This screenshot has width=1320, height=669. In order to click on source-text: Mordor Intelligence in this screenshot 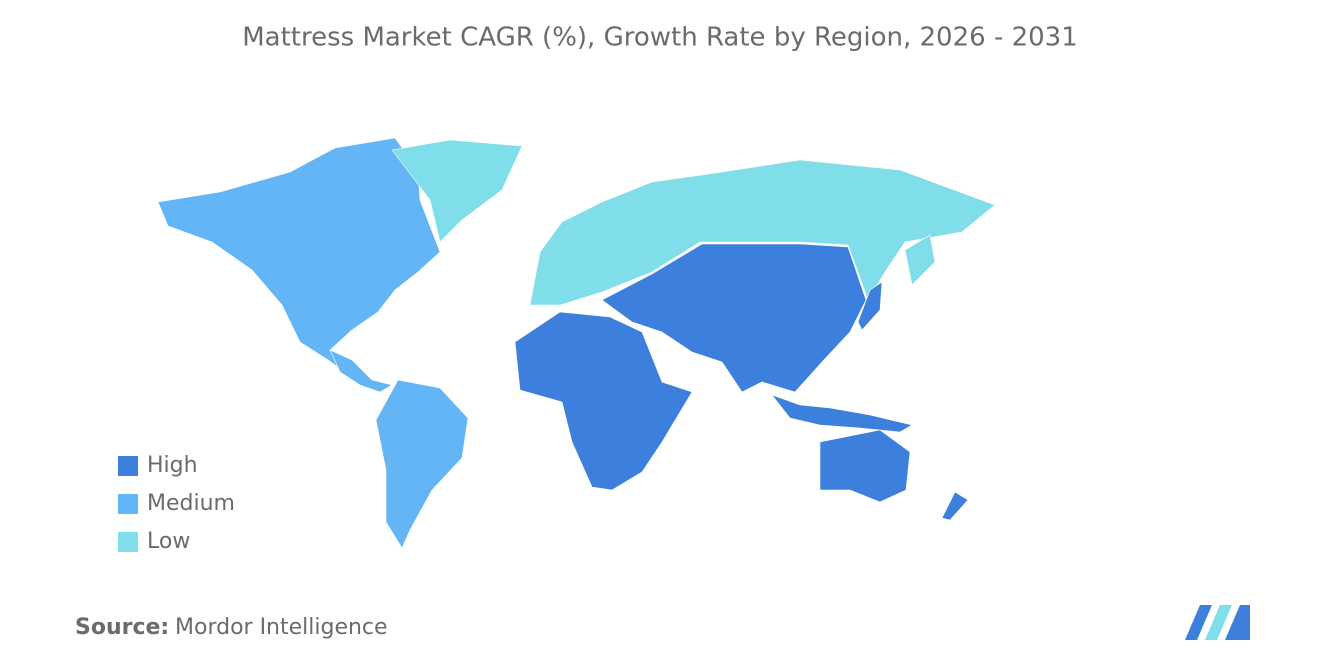, I will do `click(281, 627)`.